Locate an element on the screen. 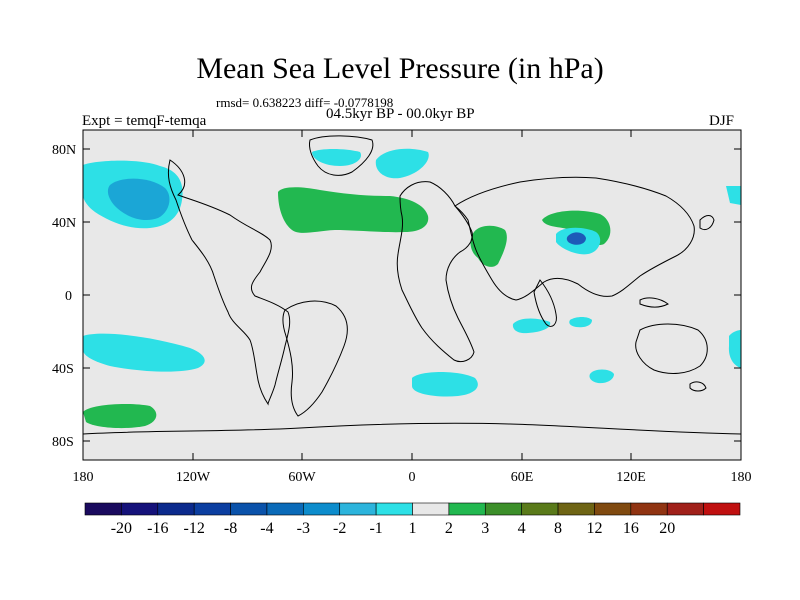 This screenshot has height=600, width=800. lon-label-0: 0 is located at coordinates (412, 477).